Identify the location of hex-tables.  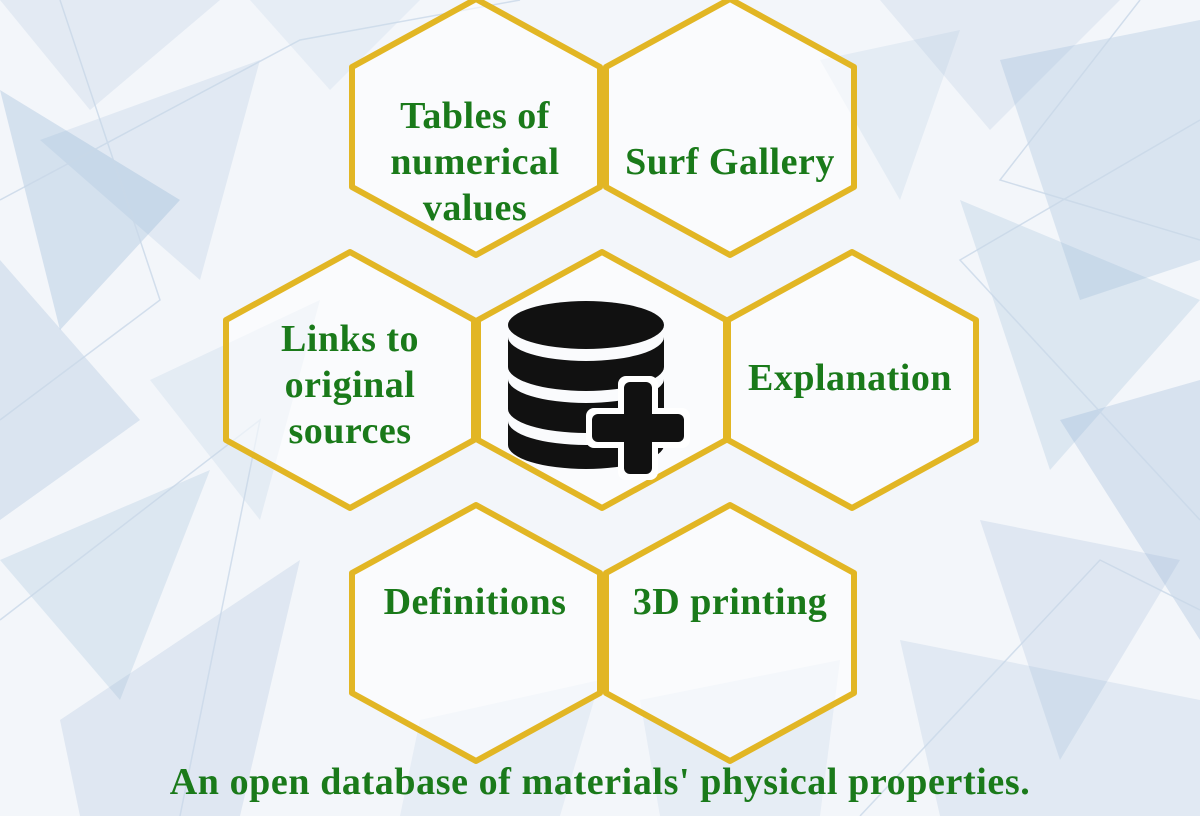
(476, 129).